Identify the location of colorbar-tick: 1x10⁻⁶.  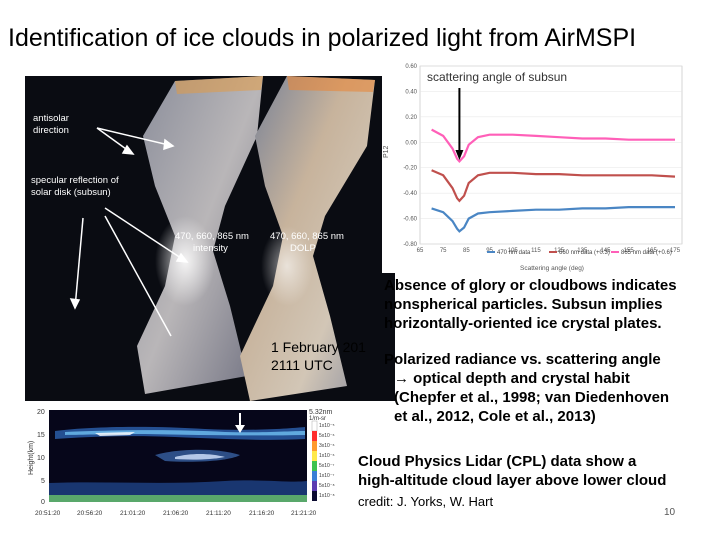
(327, 456).